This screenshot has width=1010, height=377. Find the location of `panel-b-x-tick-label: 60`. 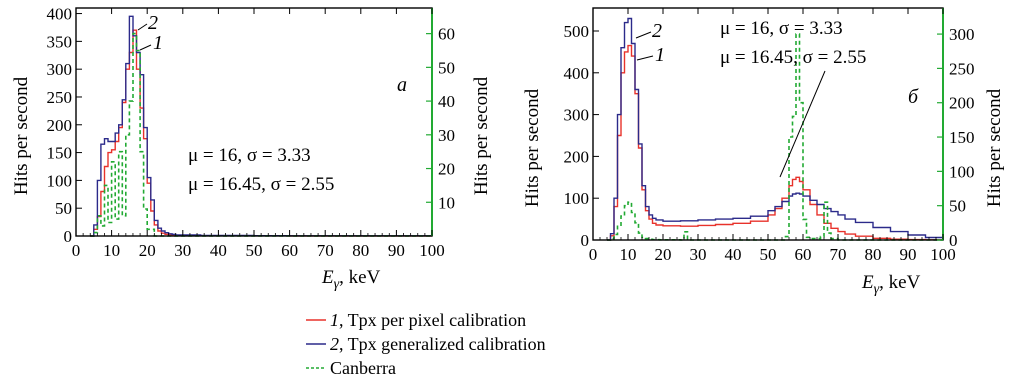

panel-b-x-tick-label: 60 is located at coordinates (803, 254).